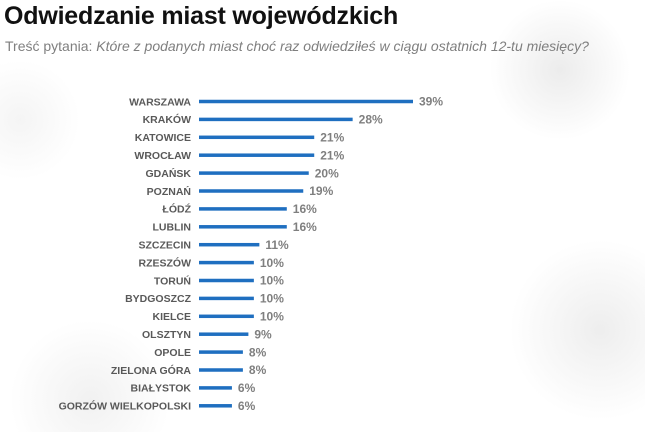 This screenshot has width=645, height=432. I want to click on value-label: 28%, so click(371, 120).